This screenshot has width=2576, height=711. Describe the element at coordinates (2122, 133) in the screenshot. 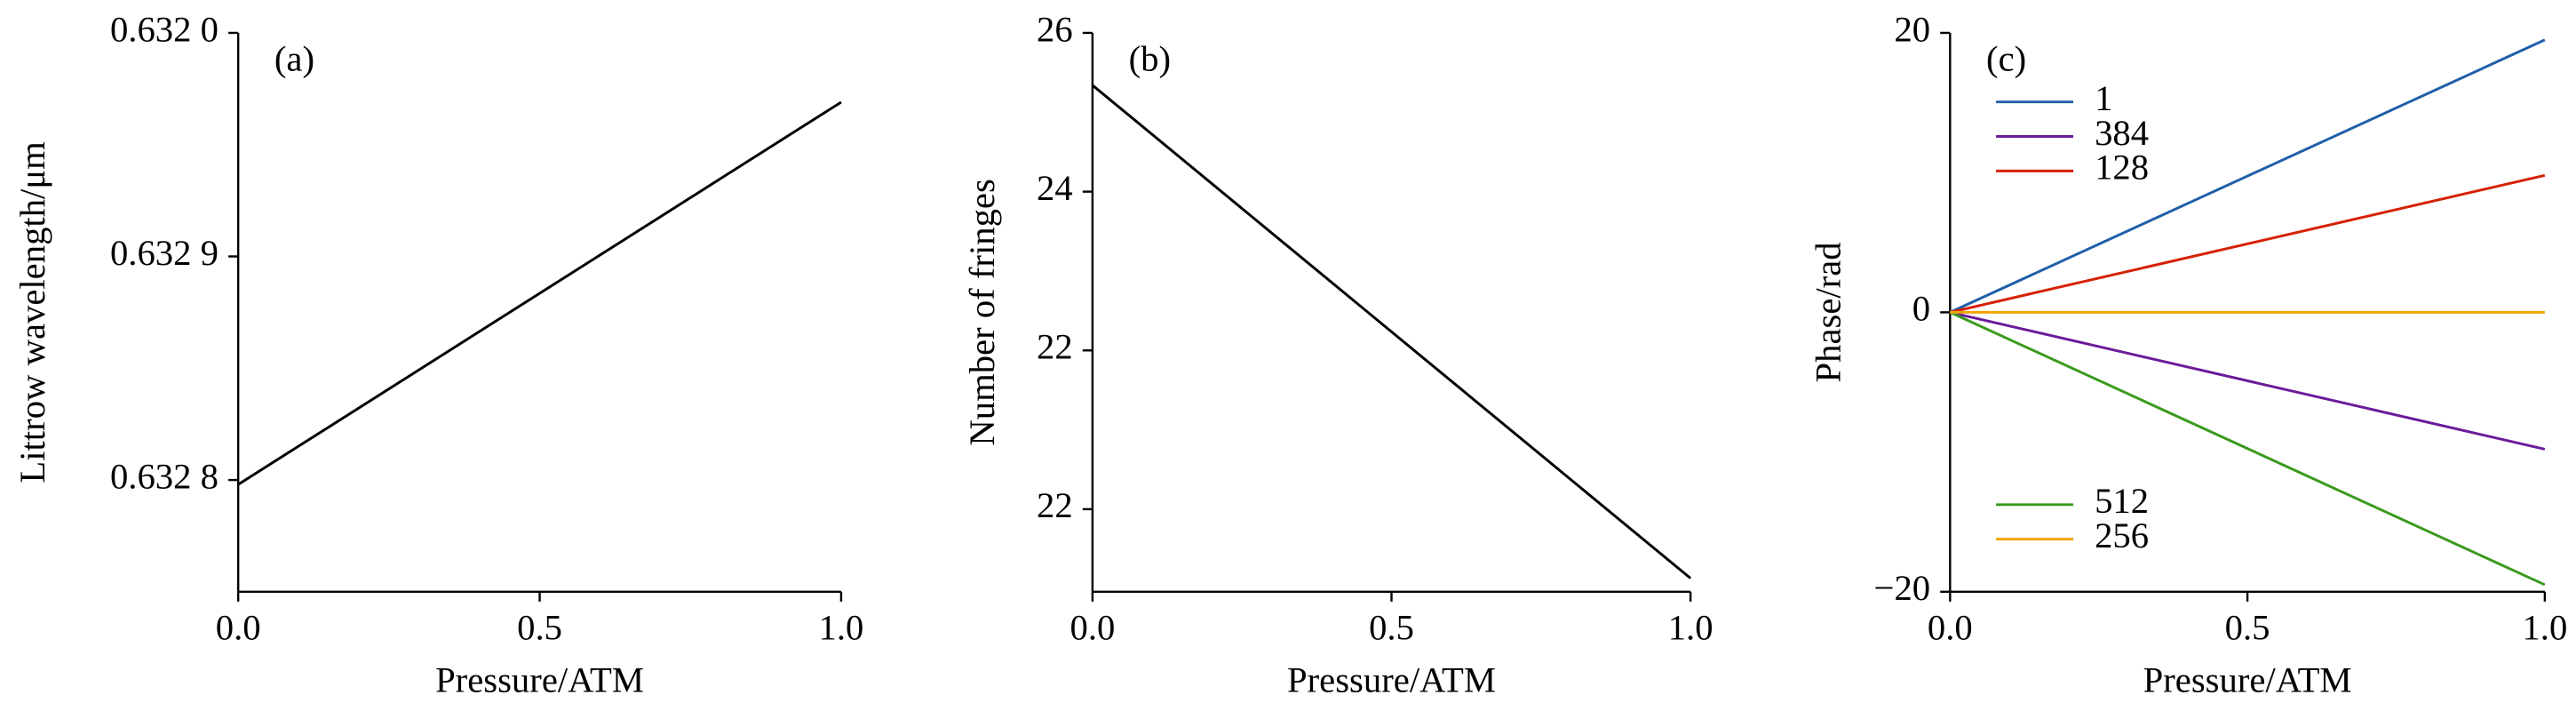

I see `legend-label: 384` at that location.